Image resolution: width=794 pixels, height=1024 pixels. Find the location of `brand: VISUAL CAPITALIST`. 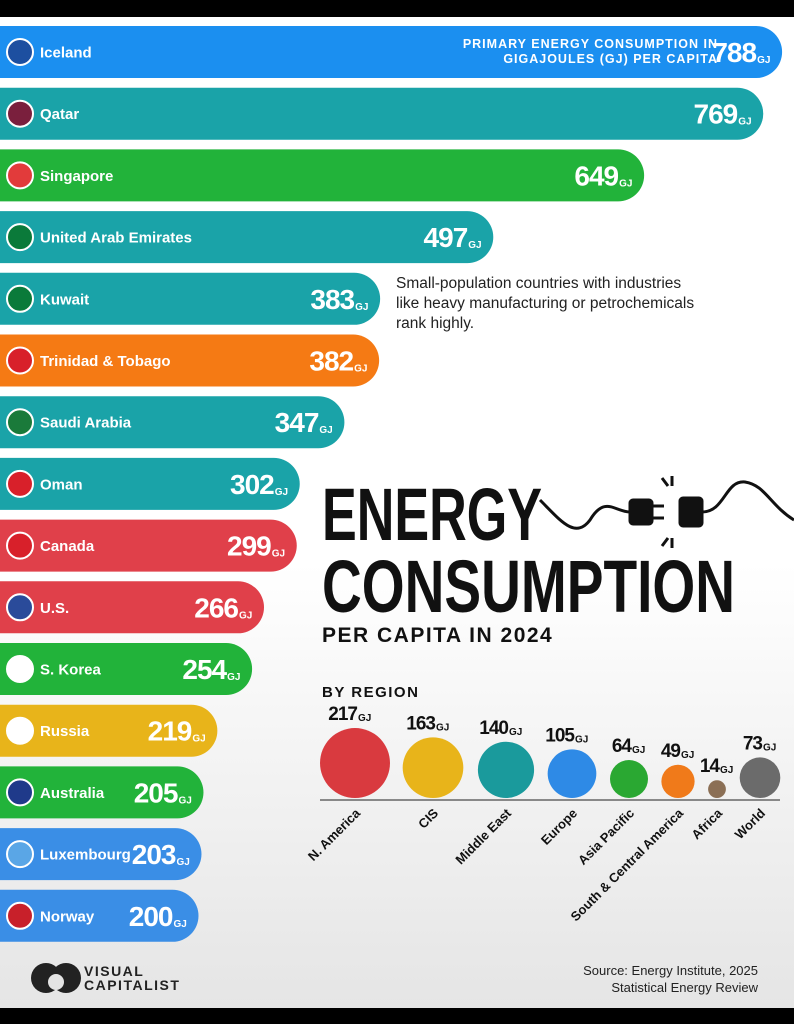

brand: VISUAL CAPITALIST is located at coordinates (132, 978).